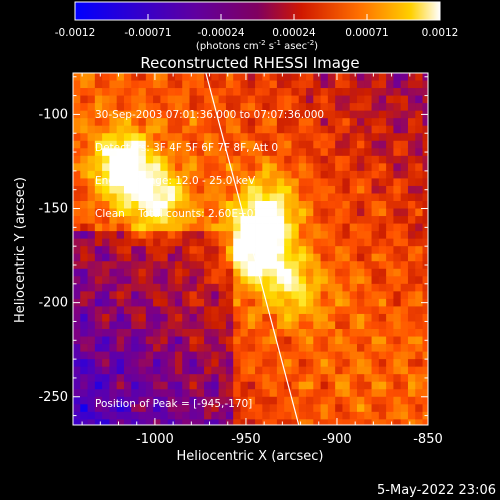 The height and width of the screenshot is (500, 500). Describe the element at coordinates (178, 214) in the screenshot. I see `info-clean-counts: Clean Total counts: 2.60E+03` at that location.